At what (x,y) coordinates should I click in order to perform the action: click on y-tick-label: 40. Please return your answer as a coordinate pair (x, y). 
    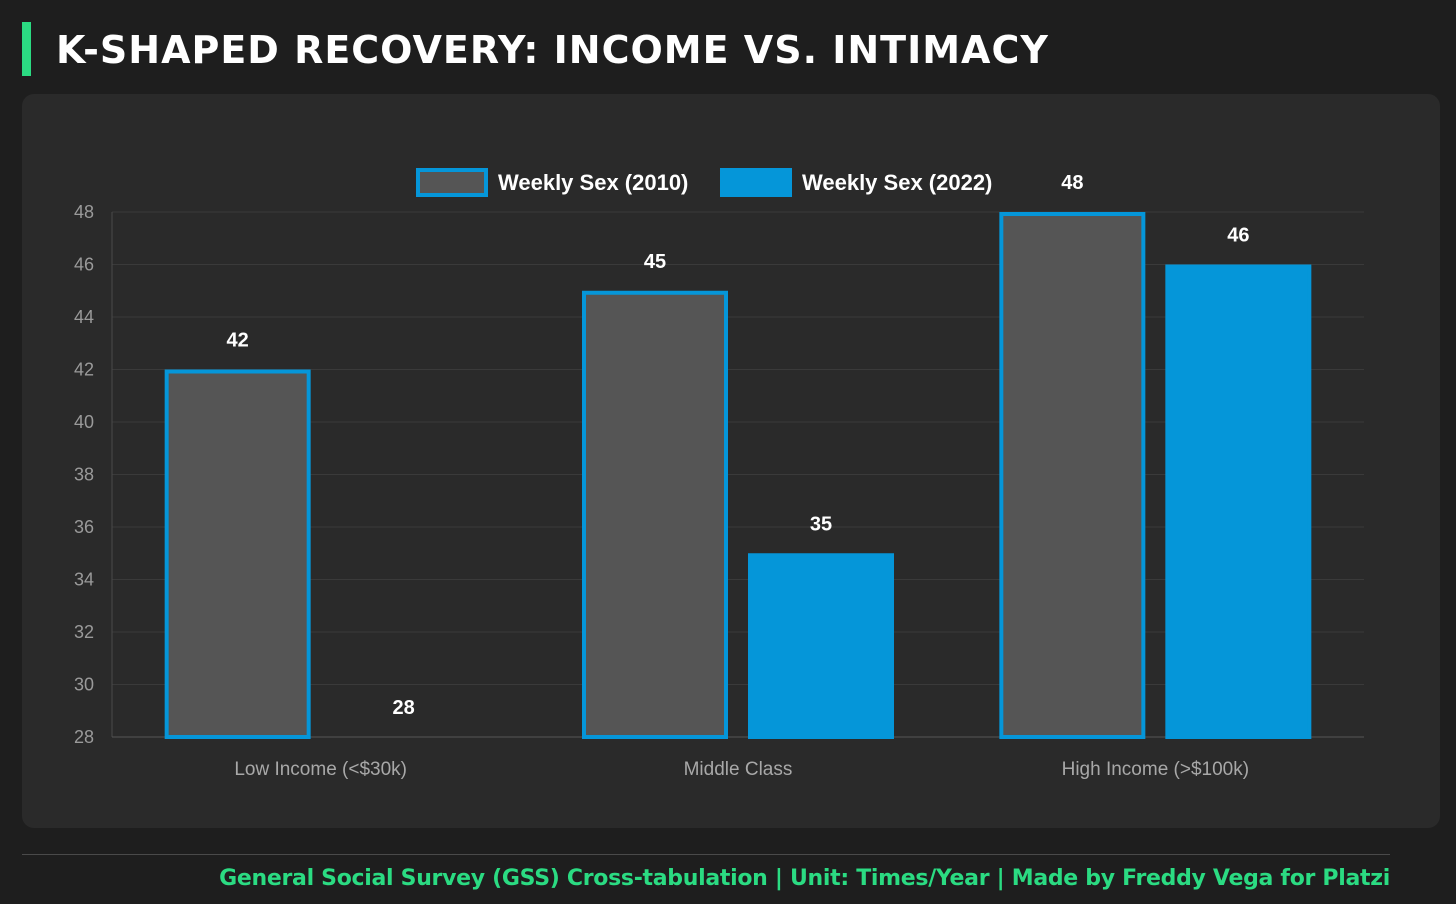
    Looking at the image, I should click on (84, 422).